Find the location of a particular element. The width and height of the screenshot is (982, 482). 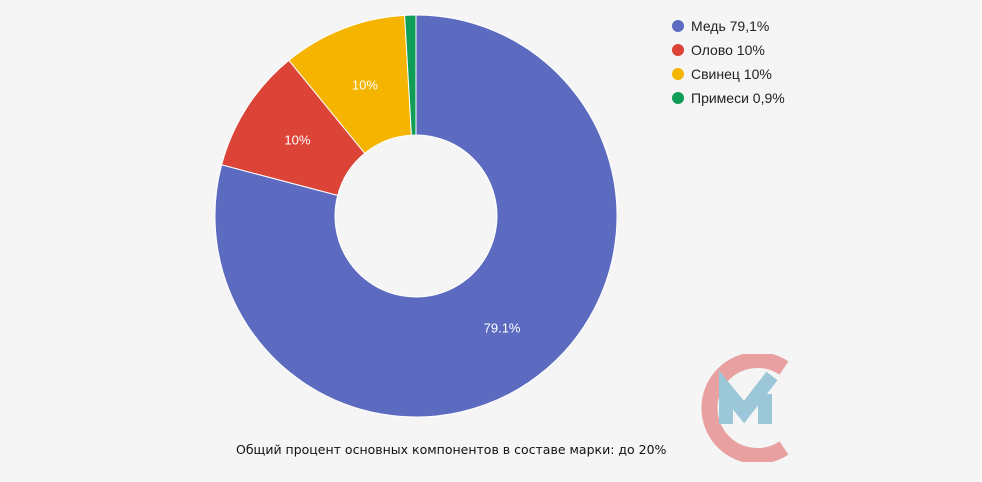

legend-label-tin: Олово 10% is located at coordinates (728, 50).